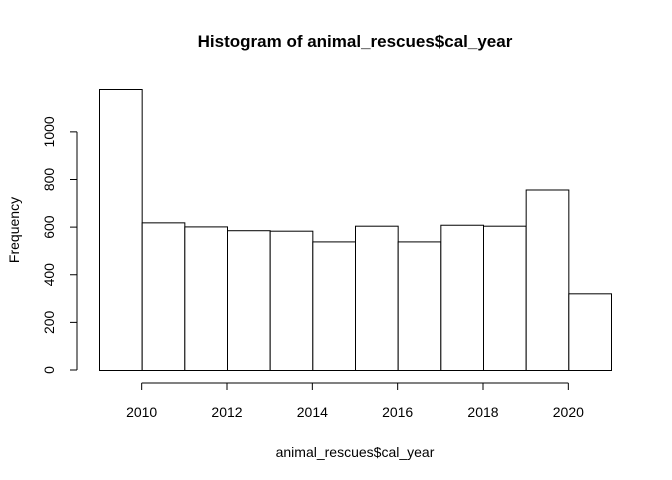  What do you see at coordinates (141, 412) in the screenshot?
I see `x-tick-label-2010: 2010` at bounding box center [141, 412].